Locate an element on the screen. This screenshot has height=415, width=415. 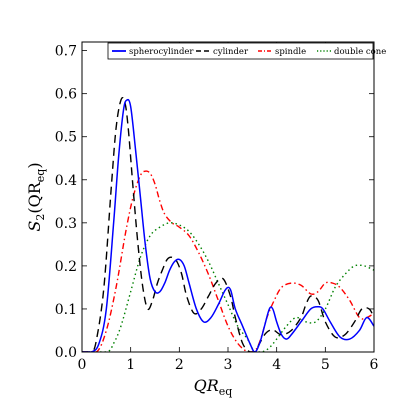
legend-label: cylinder is located at coordinates (231, 52).